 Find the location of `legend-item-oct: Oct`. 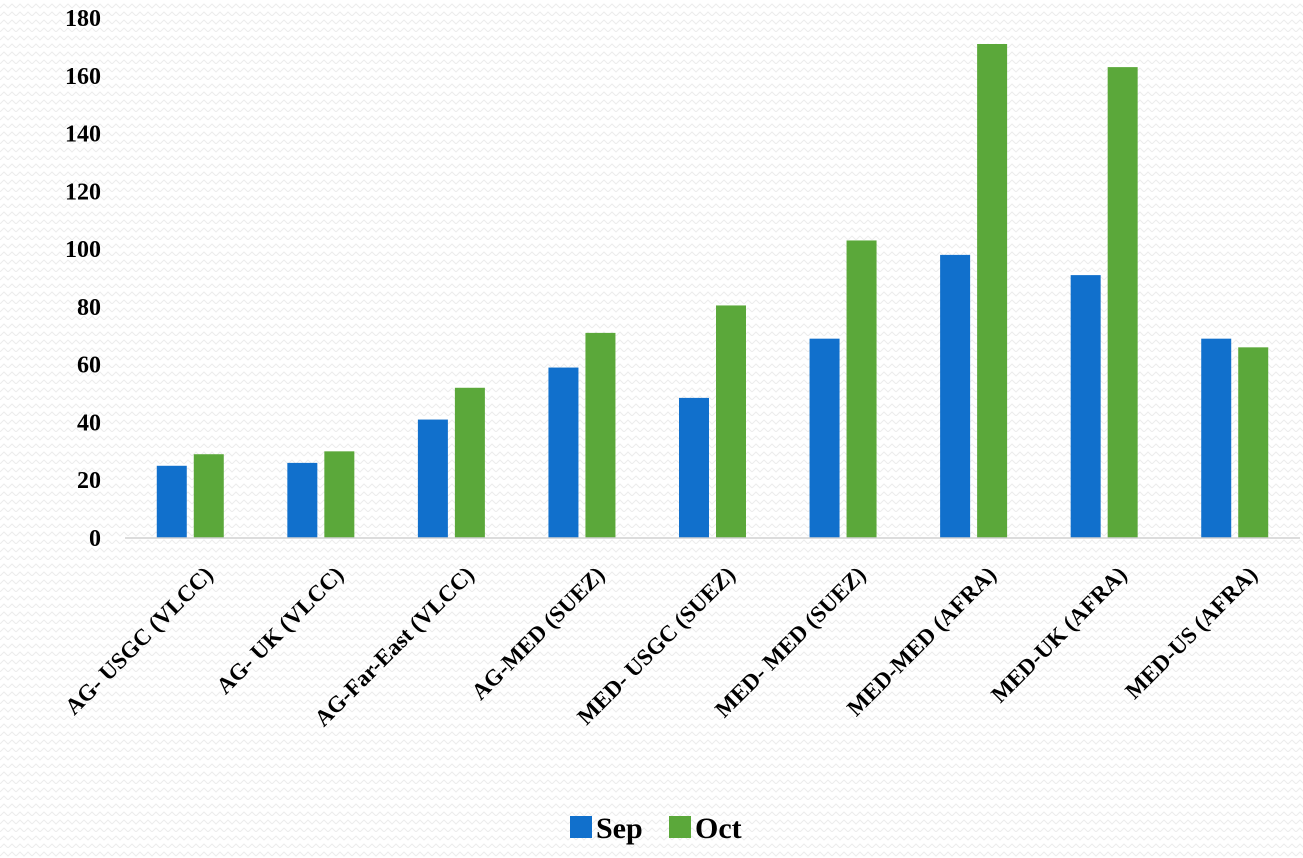

legend-item-oct: Oct is located at coordinates (705, 828).